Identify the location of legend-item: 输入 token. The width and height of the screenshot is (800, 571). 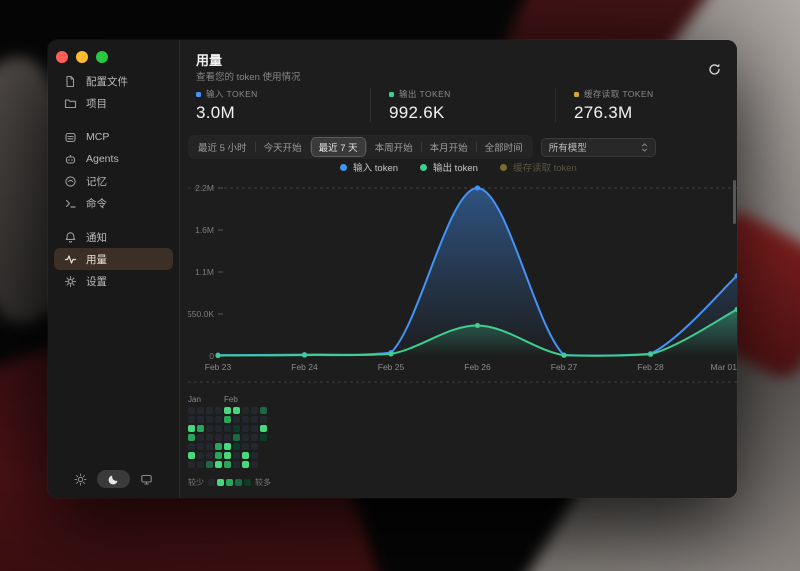
(369, 167).